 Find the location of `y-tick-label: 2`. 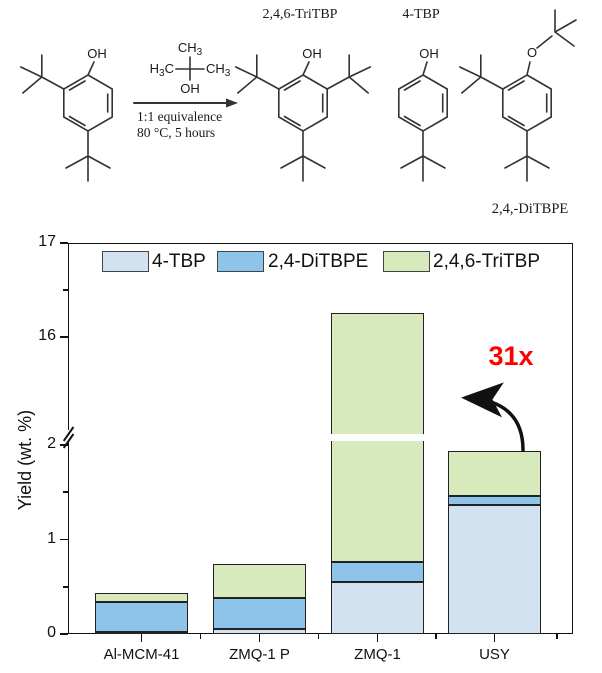

y-tick-label: 2 is located at coordinates (51, 443).